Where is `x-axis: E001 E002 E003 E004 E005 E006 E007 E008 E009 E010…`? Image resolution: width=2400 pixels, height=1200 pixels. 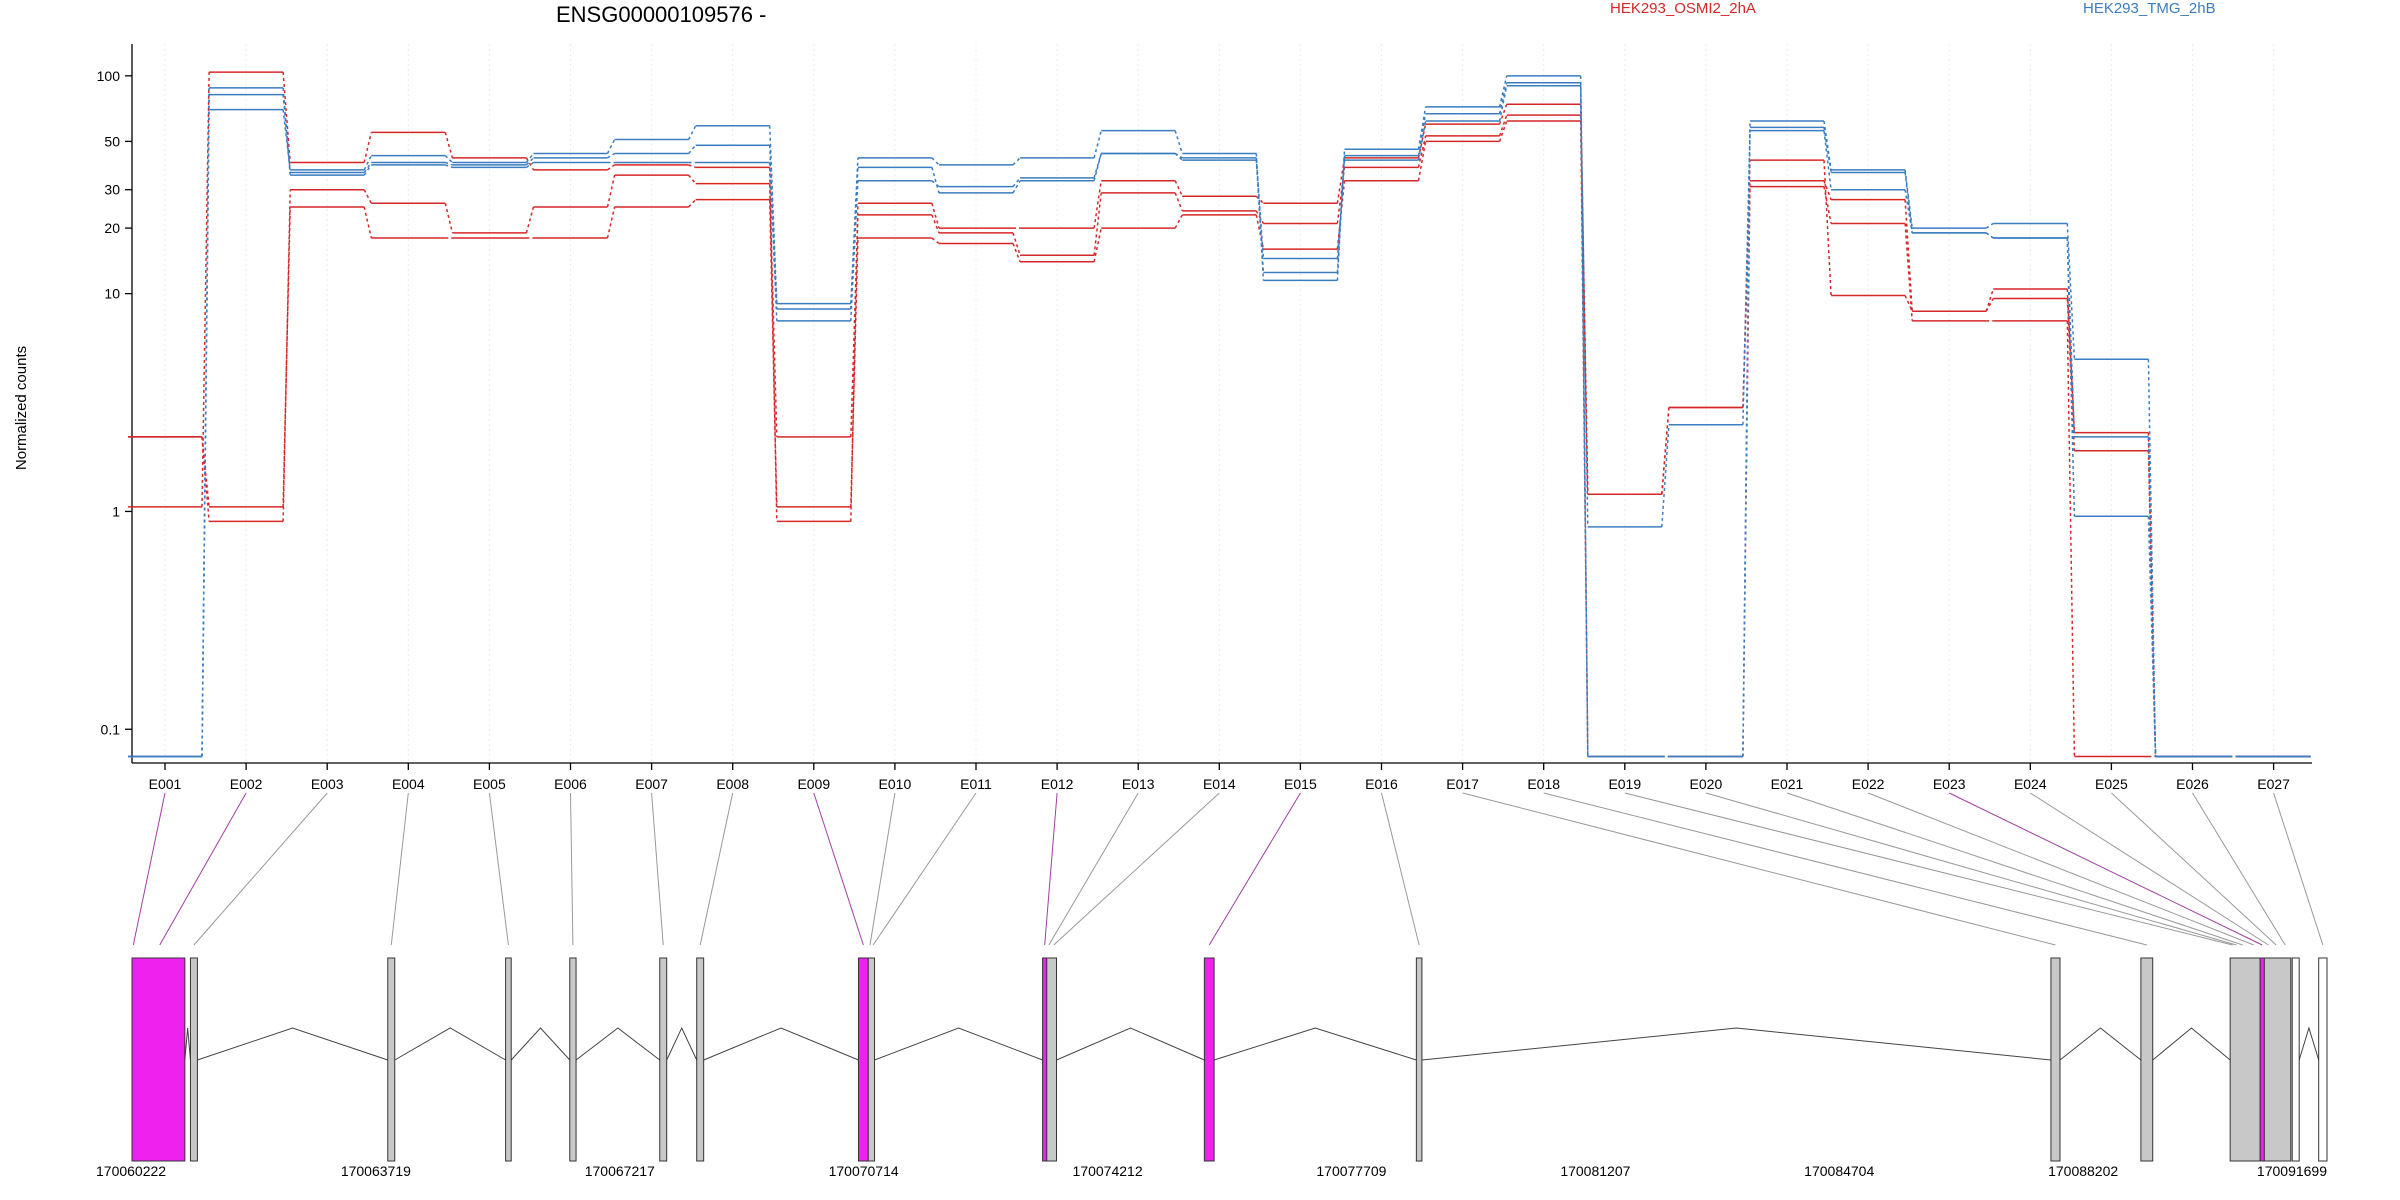
x-axis: E001 E002 E003 E004 E005 E006 E007 E008 E009 E010… is located at coordinates (1222, 777).